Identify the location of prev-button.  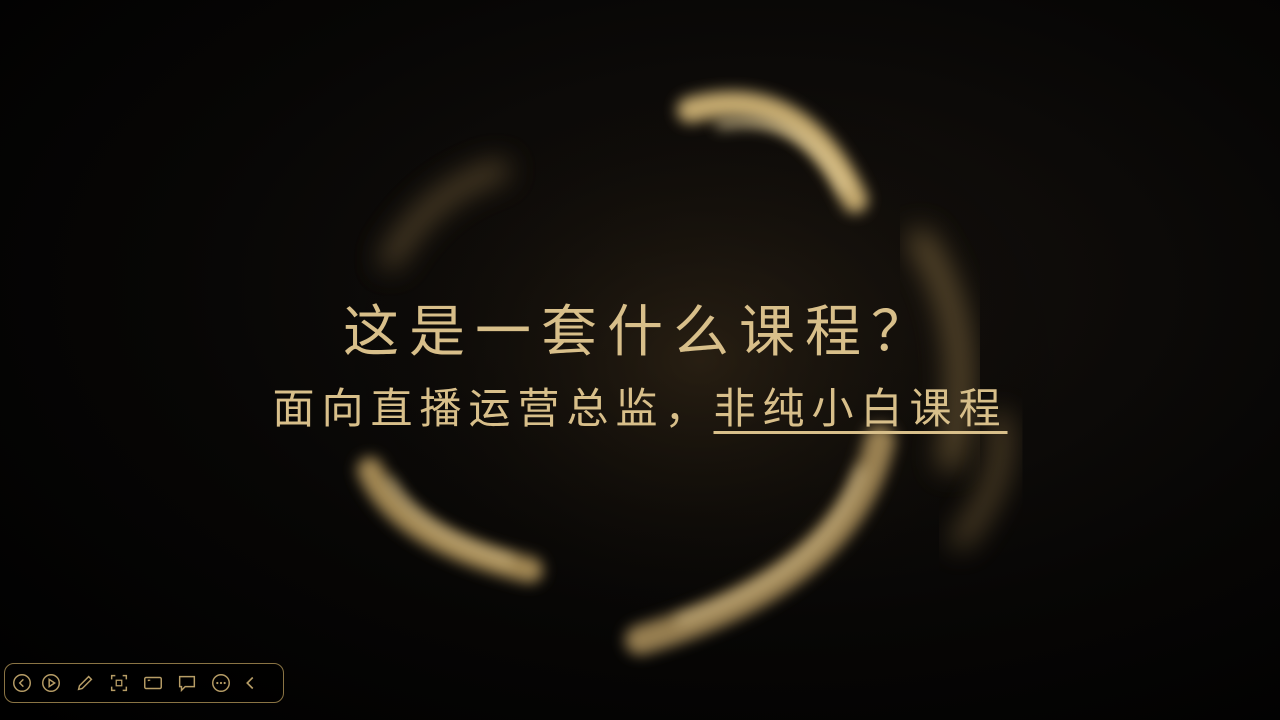
(22, 683).